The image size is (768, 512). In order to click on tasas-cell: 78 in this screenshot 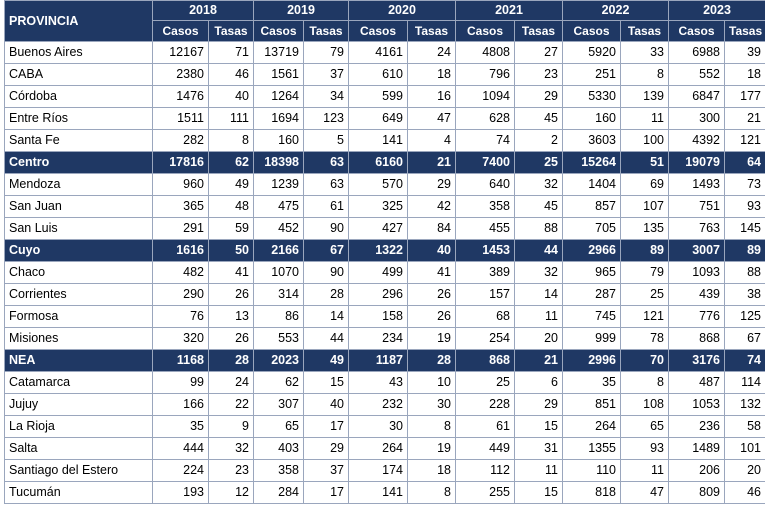, I will do `click(644, 338)`.